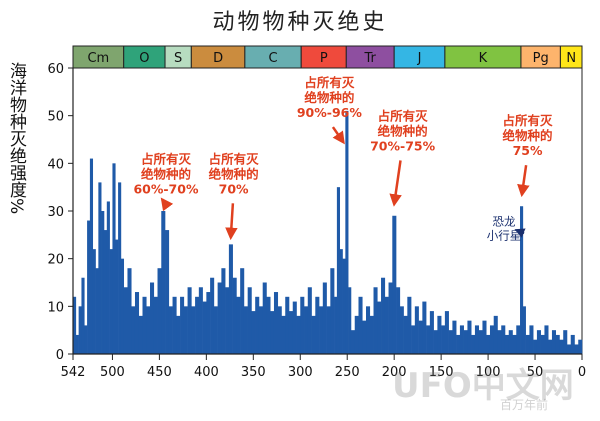 This screenshot has width=600, height=421. Describe the element at coordinates (370, 58) in the screenshot. I see `period-label-tr: Tr` at that location.